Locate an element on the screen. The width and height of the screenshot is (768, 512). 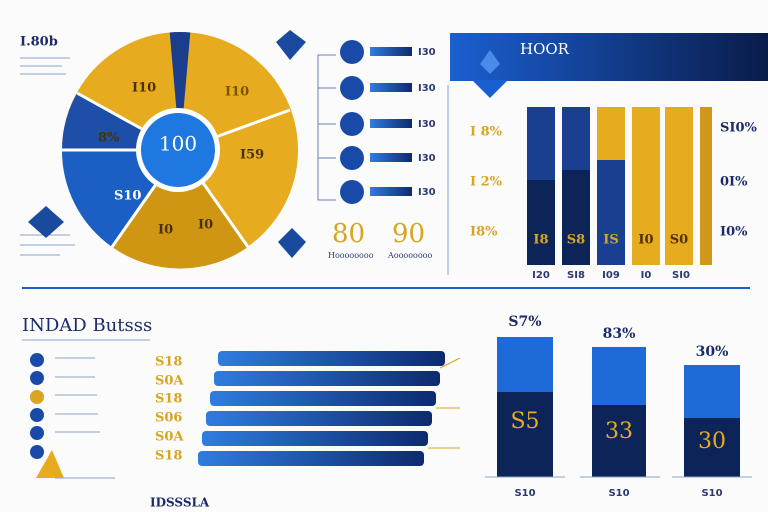
column-top-label: 30% is located at coordinates (712, 352).